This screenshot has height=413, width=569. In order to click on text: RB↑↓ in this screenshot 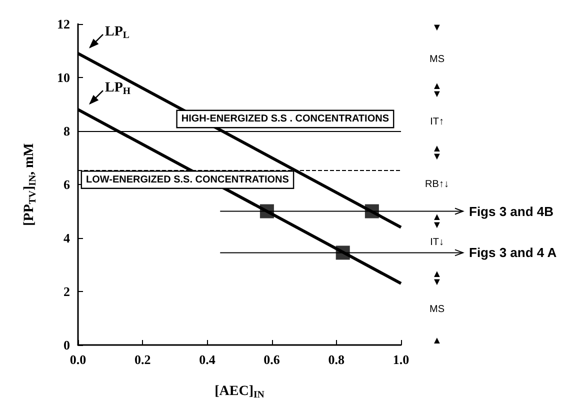, I will do `click(437, 184)`.